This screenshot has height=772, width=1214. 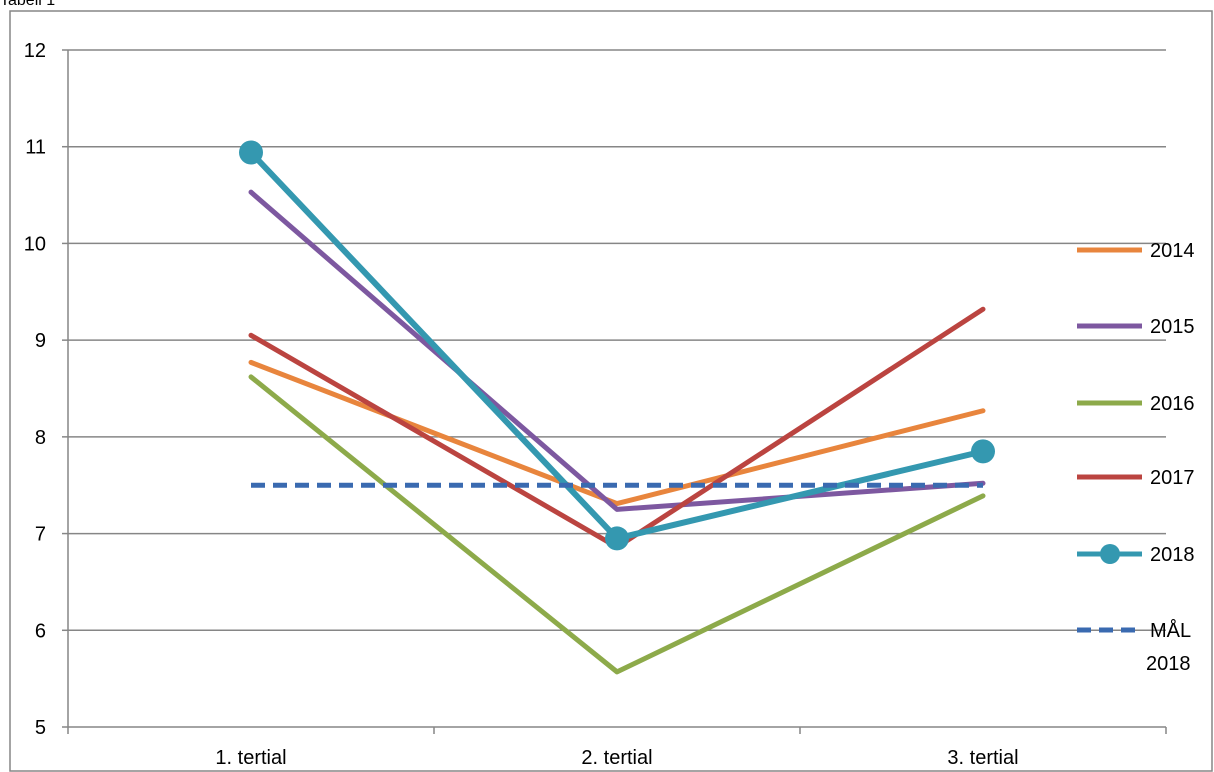 I want to click on x-tick-label: 3. tertial, so click(x=982, y=758).